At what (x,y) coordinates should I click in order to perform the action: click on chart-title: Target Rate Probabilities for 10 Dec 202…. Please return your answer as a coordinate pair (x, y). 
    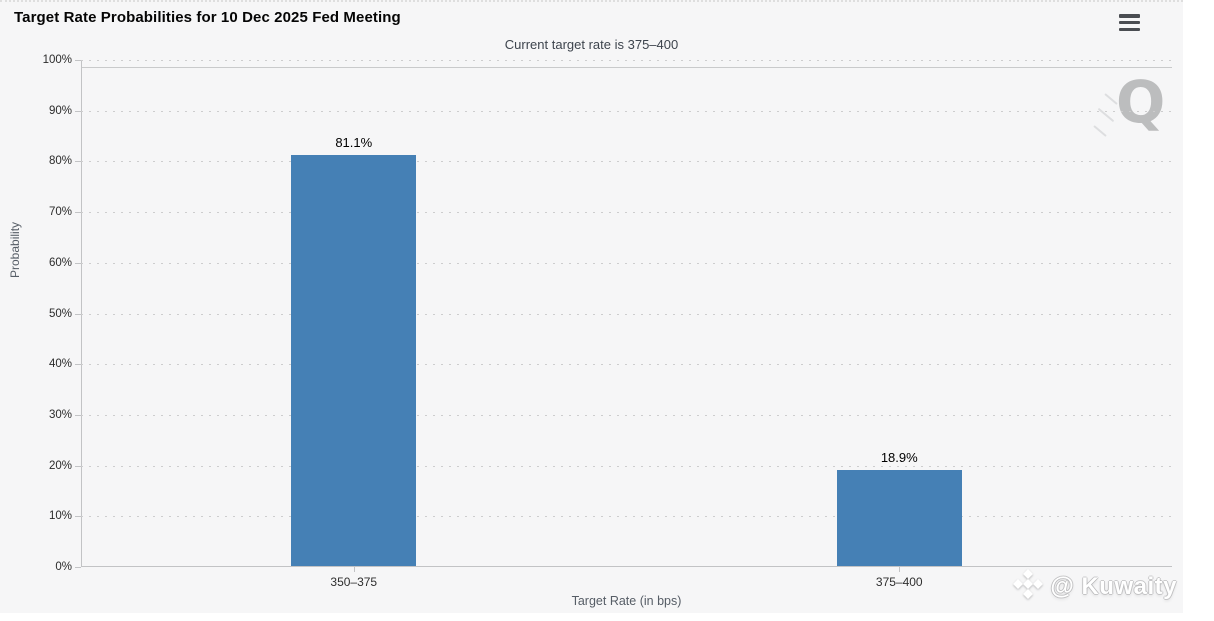
    Looking at the image, I should click on (207, 17).